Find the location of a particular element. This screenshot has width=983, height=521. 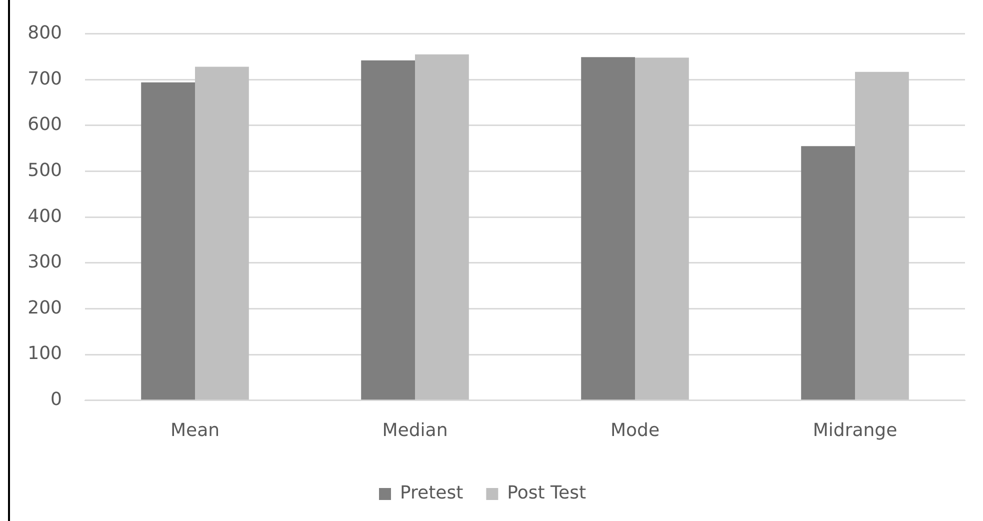

y-tick-label: 800 is located at coordinates (45, 33).